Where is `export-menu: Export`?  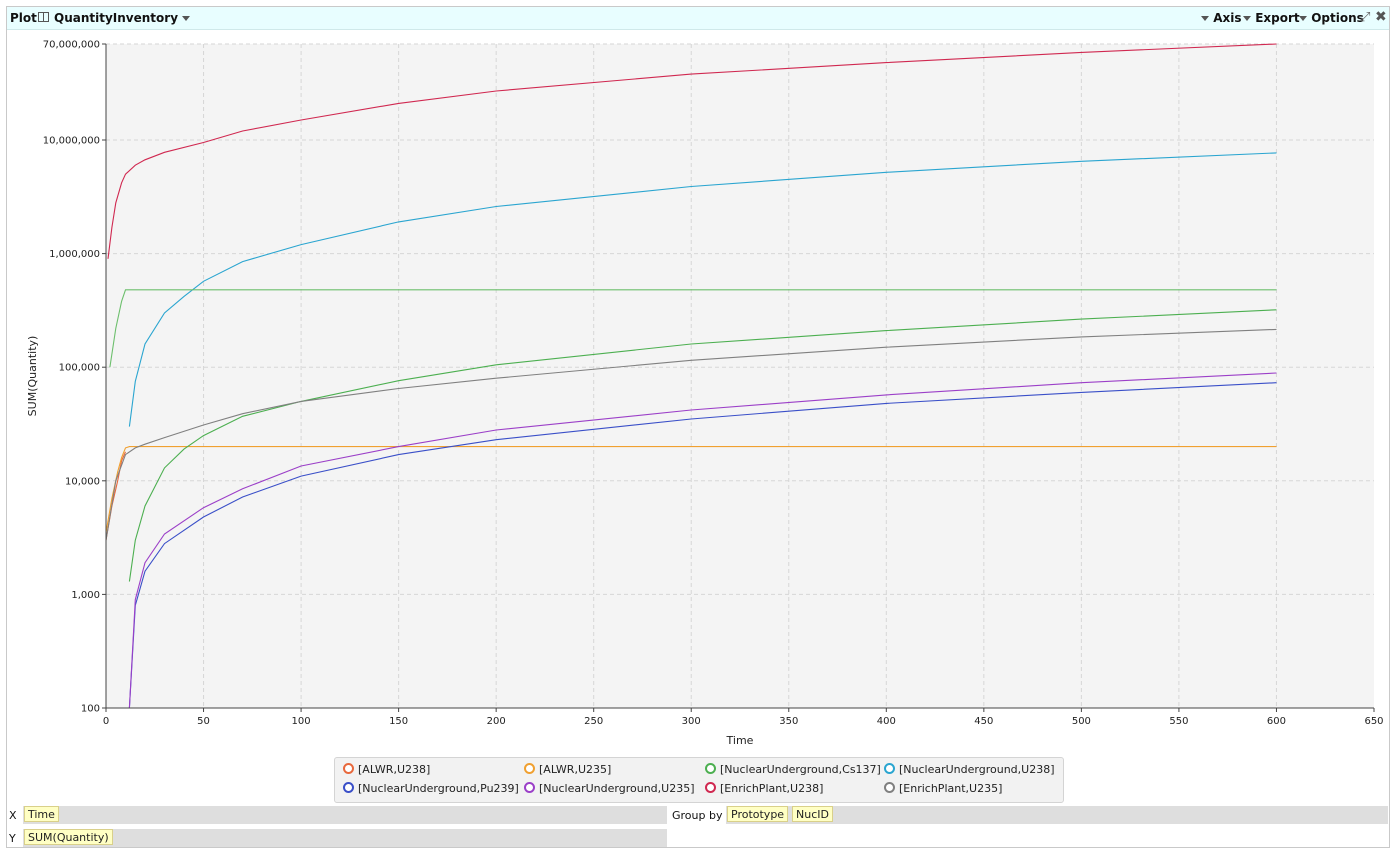
export-menu: Export is located at coordinates (1271, 18).